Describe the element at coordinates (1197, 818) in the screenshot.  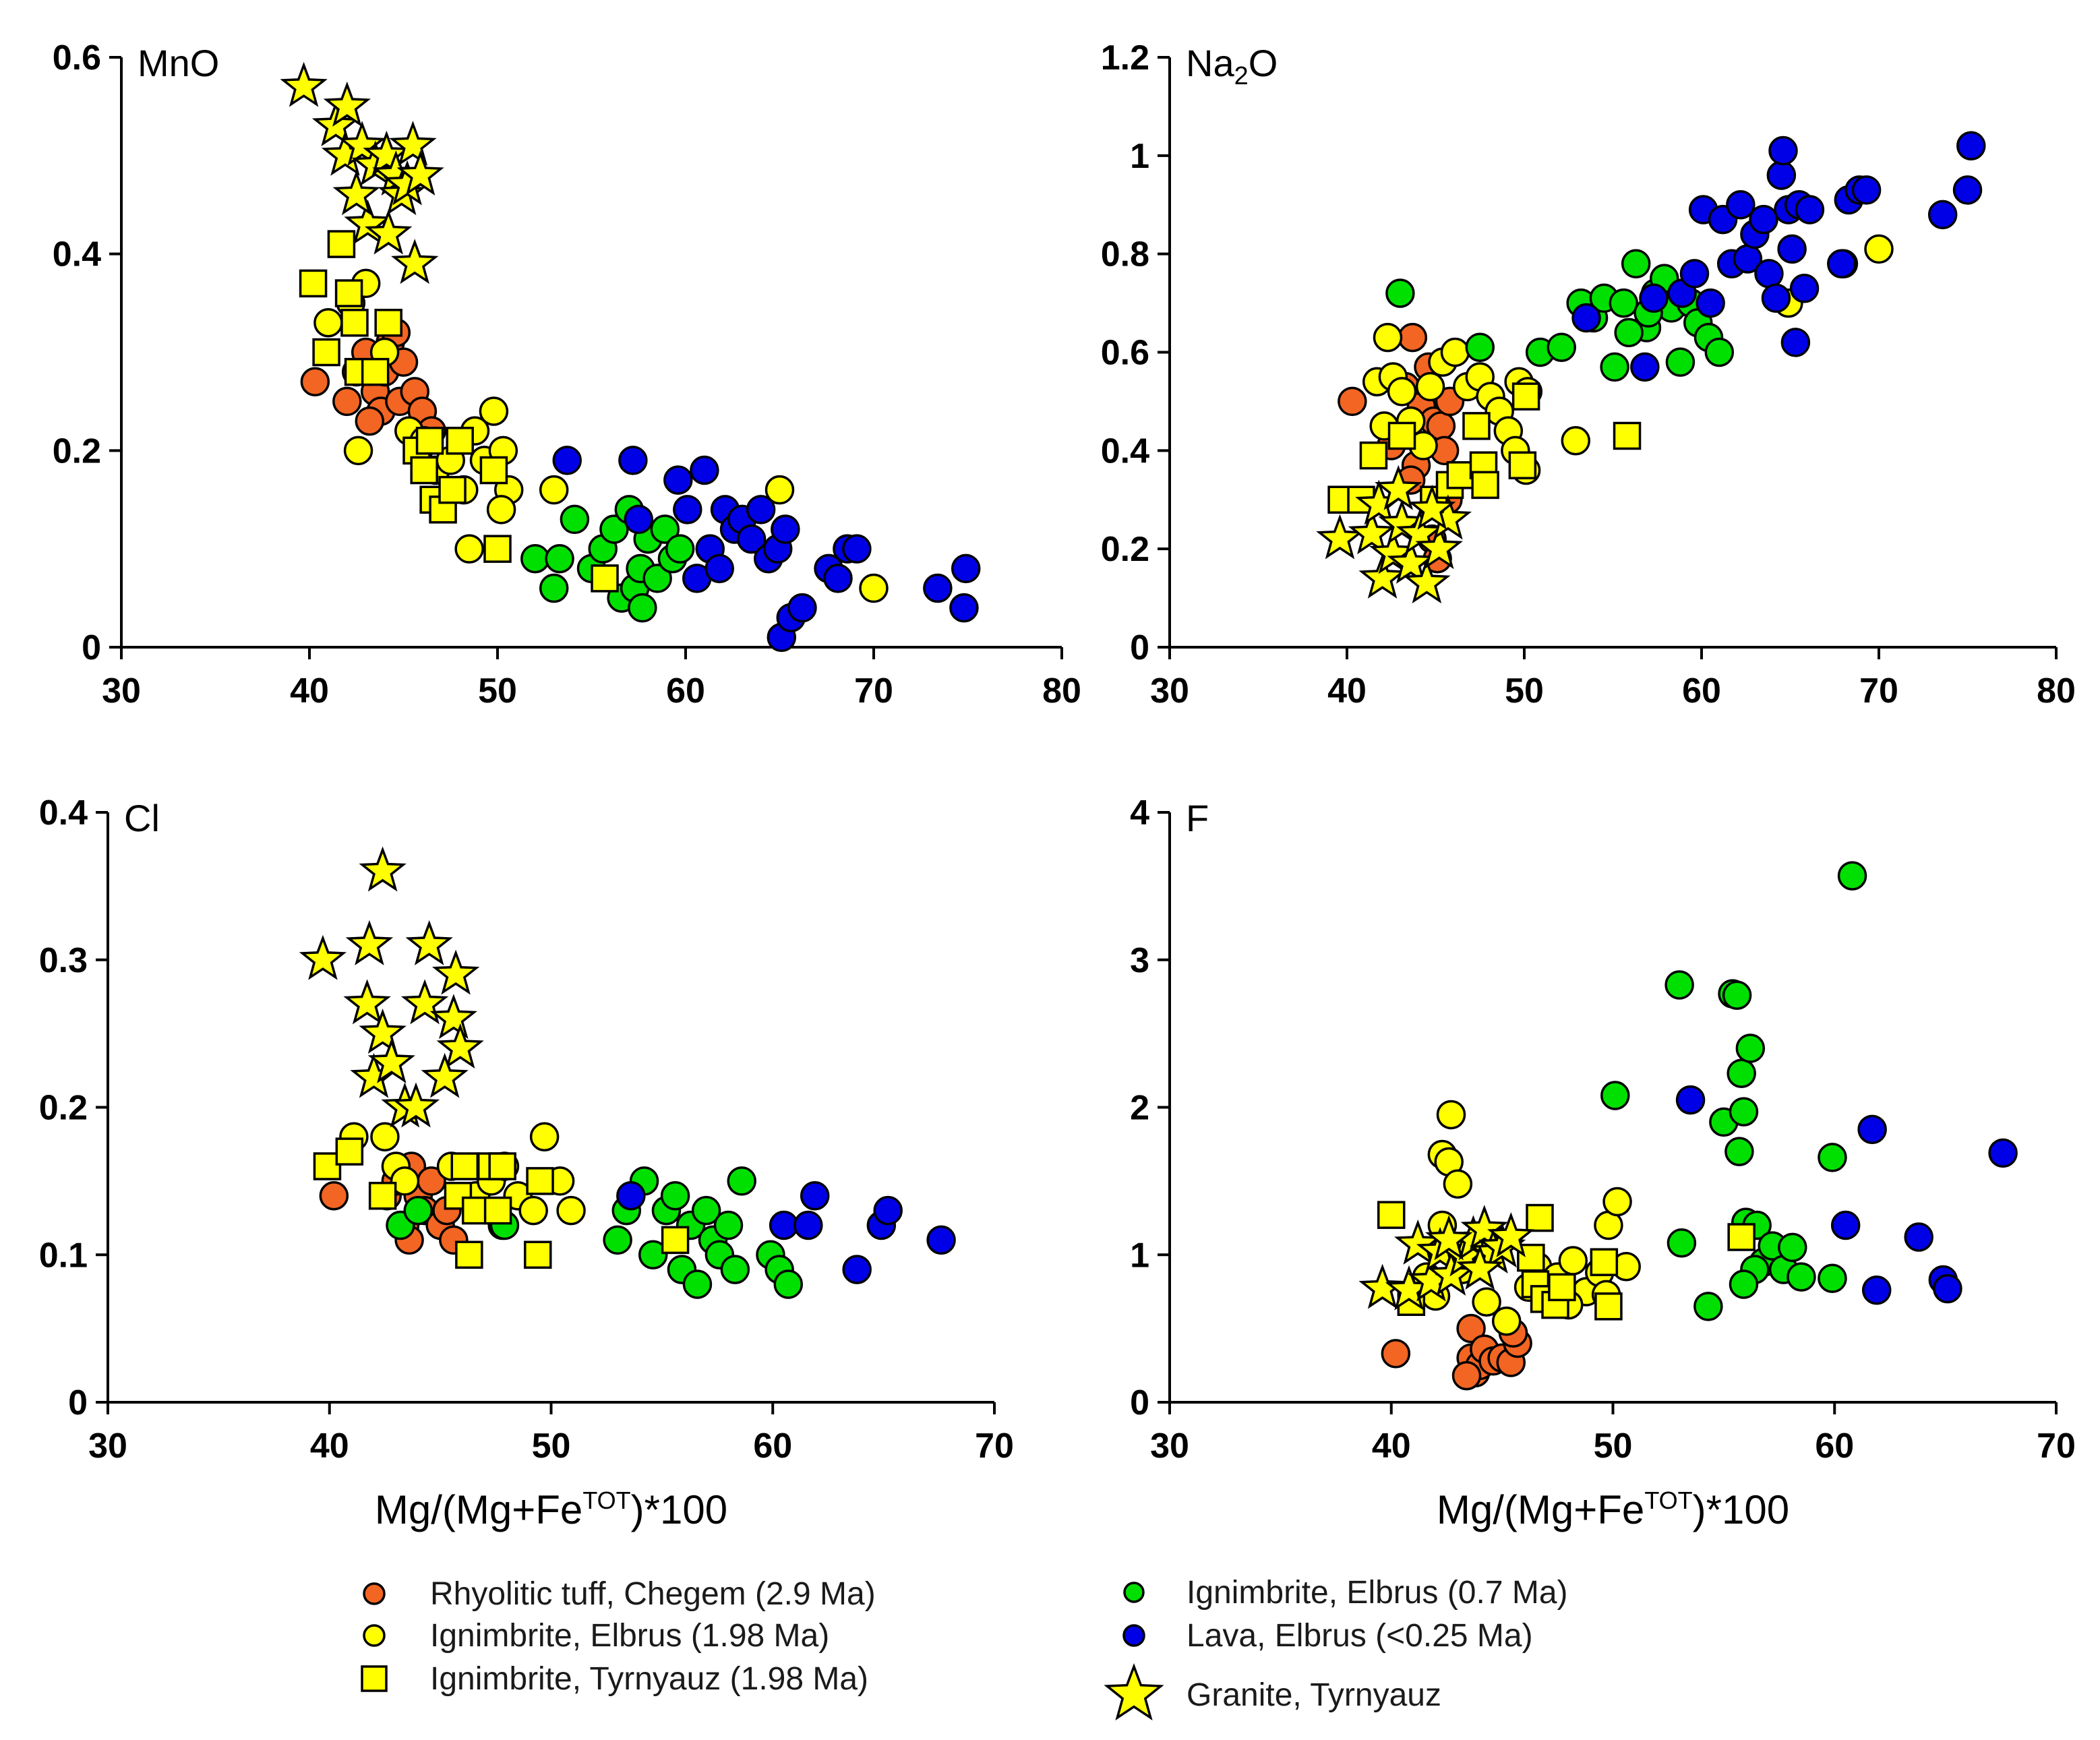
I see `panel-label: F` at that location.